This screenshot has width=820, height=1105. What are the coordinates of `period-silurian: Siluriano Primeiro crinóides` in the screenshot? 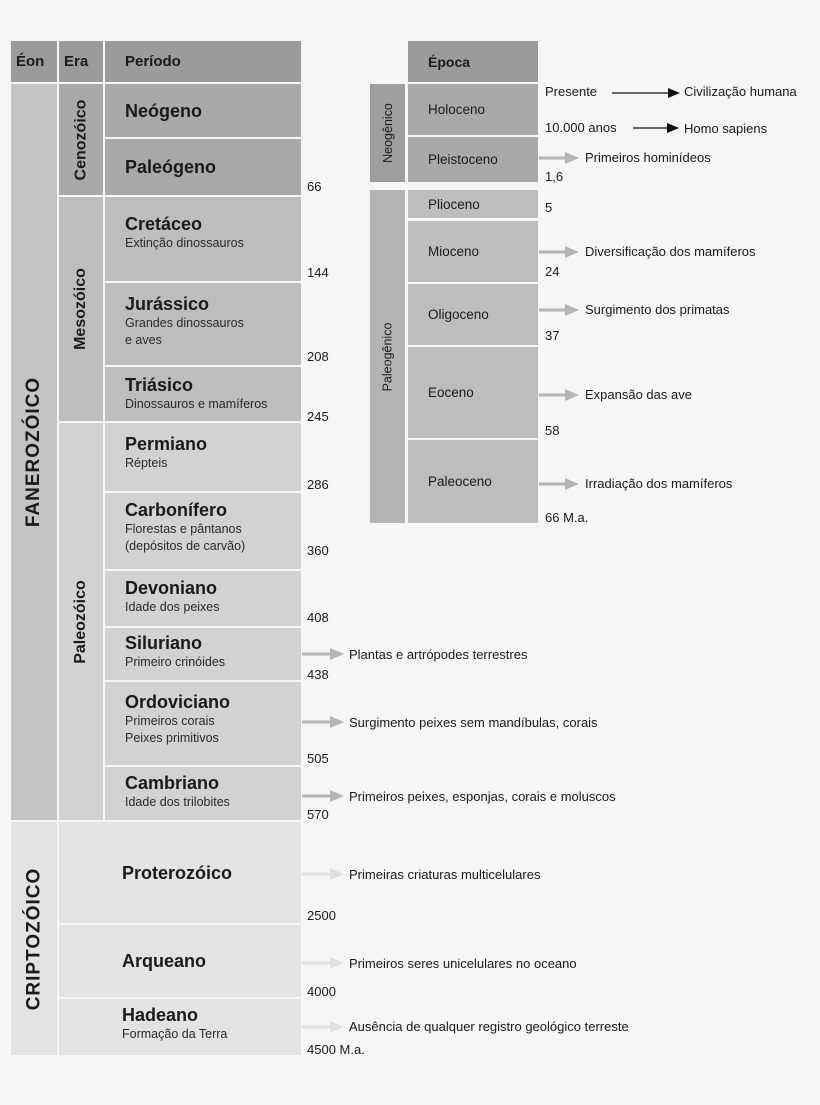 It's located at (203, 654).